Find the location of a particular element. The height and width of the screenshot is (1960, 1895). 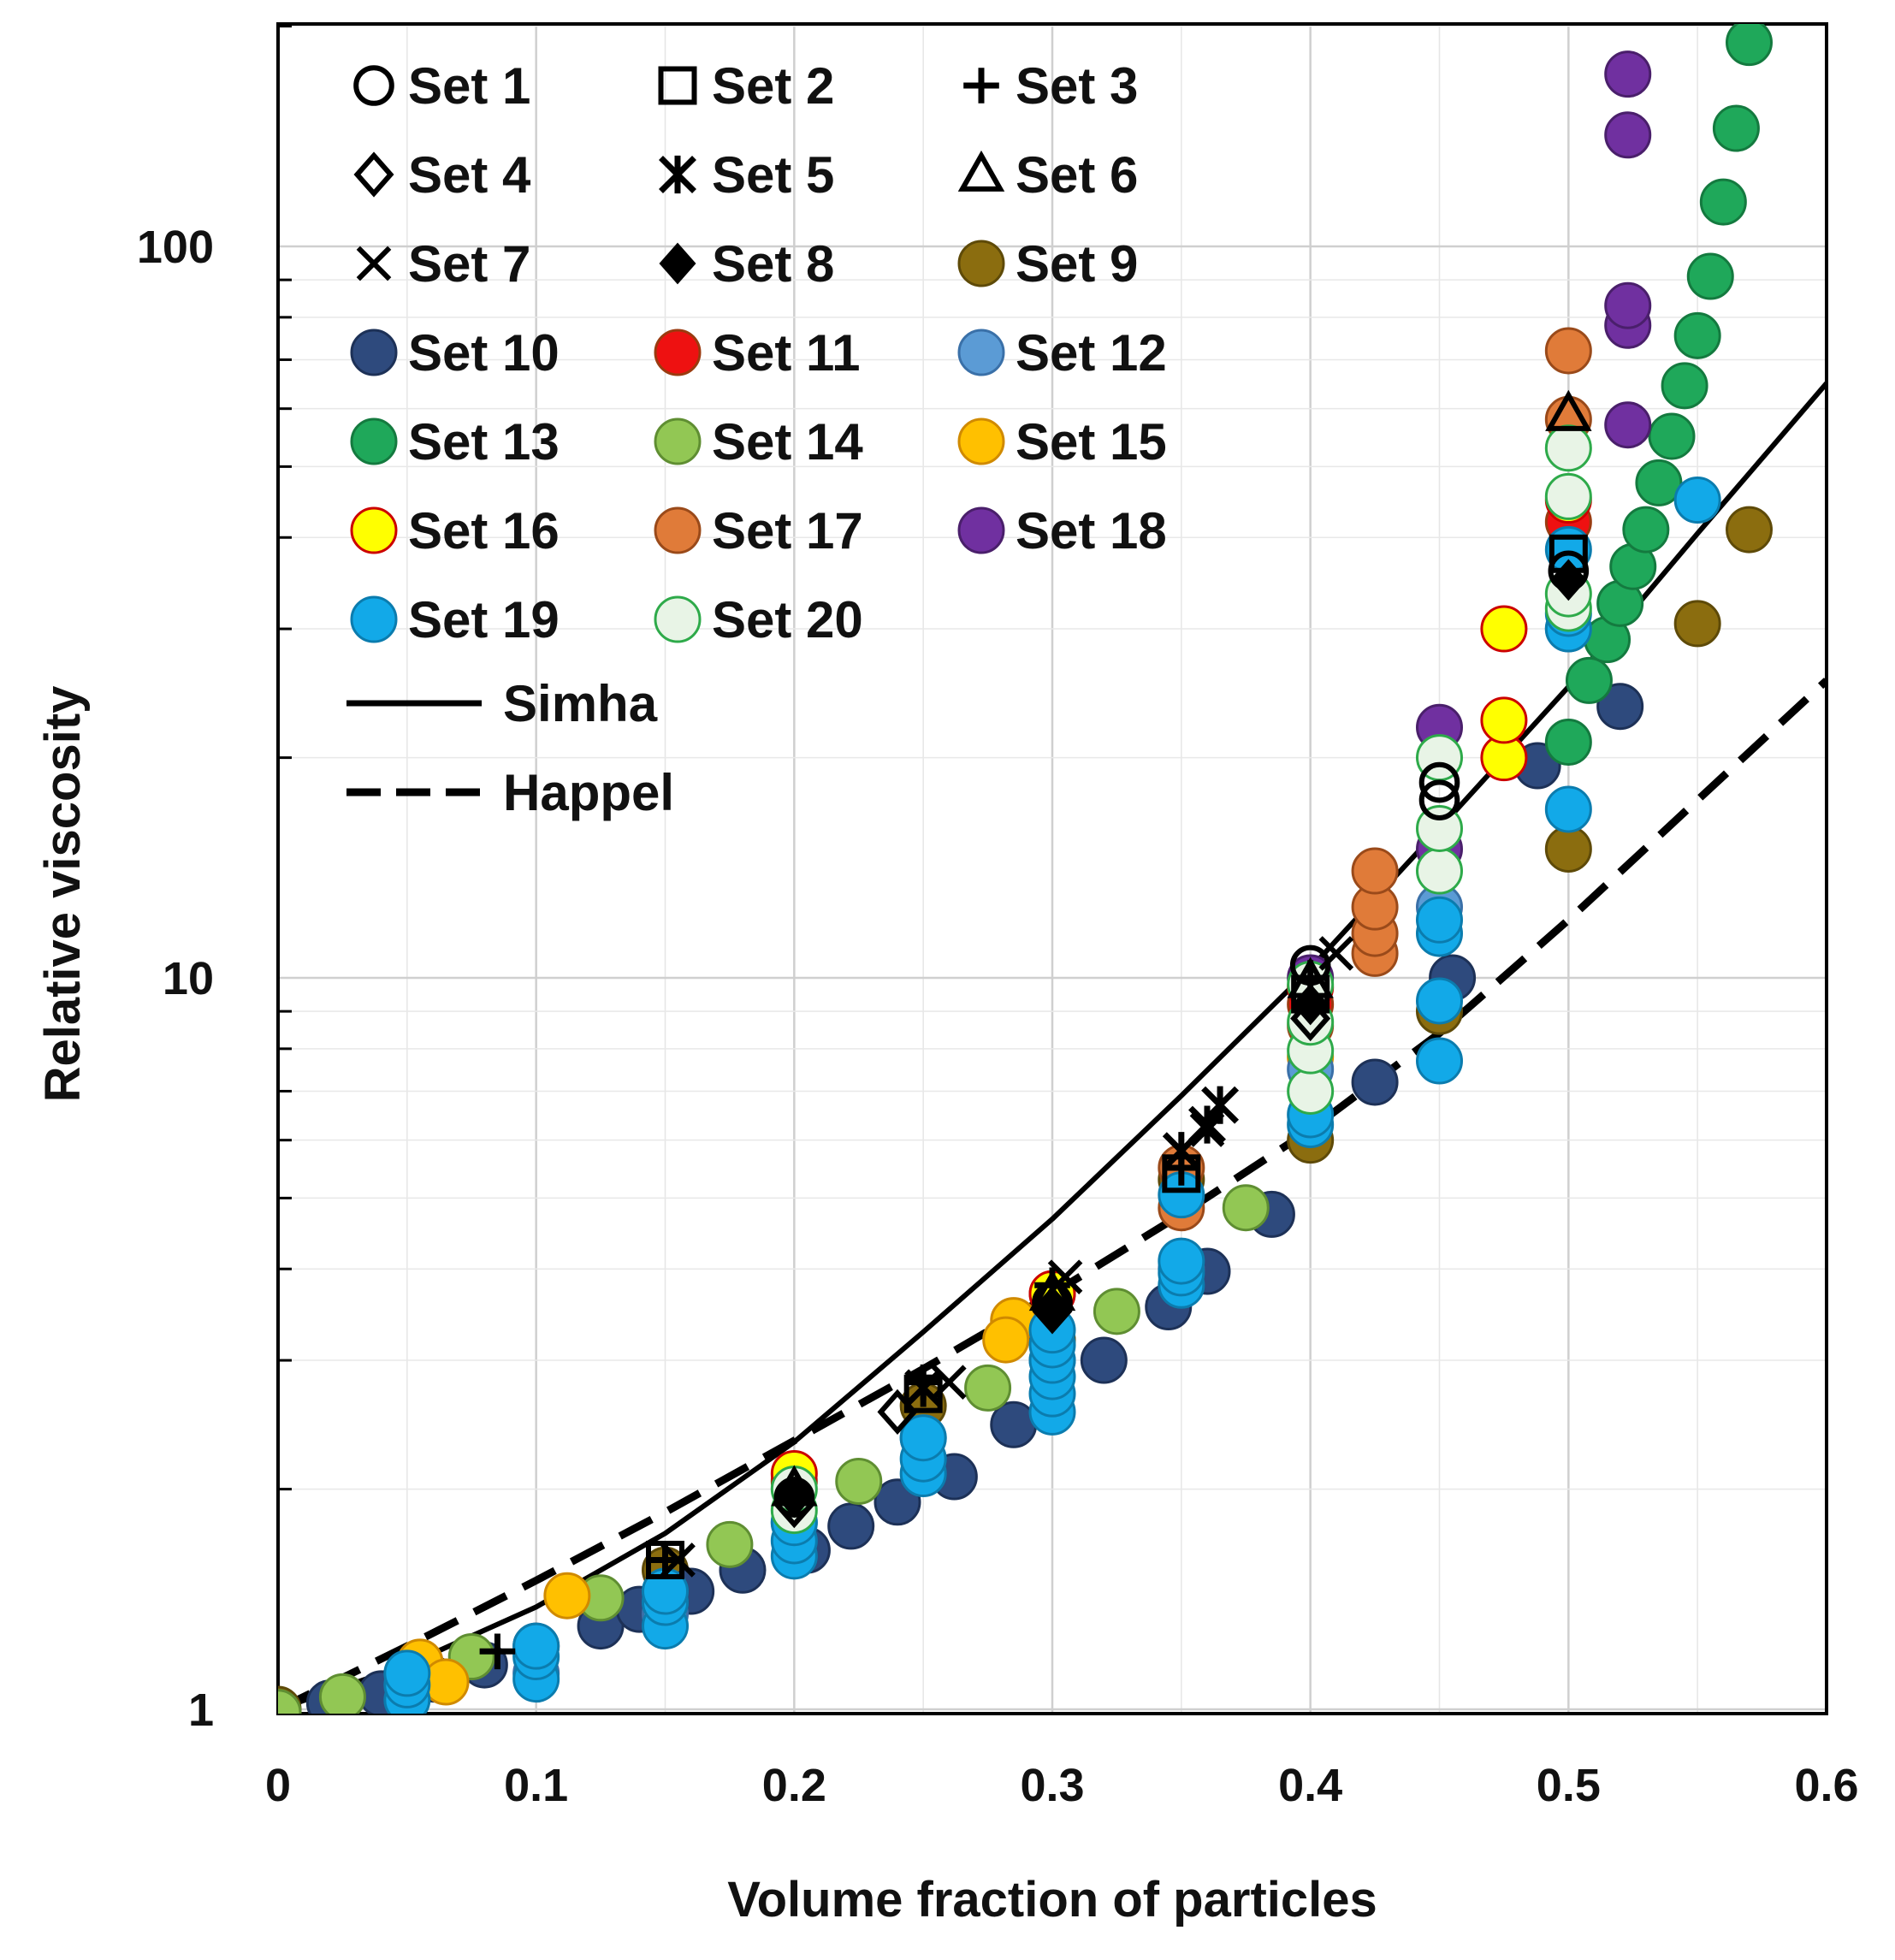

legend-label: Set 9 is located at coordinates (1077, 264).